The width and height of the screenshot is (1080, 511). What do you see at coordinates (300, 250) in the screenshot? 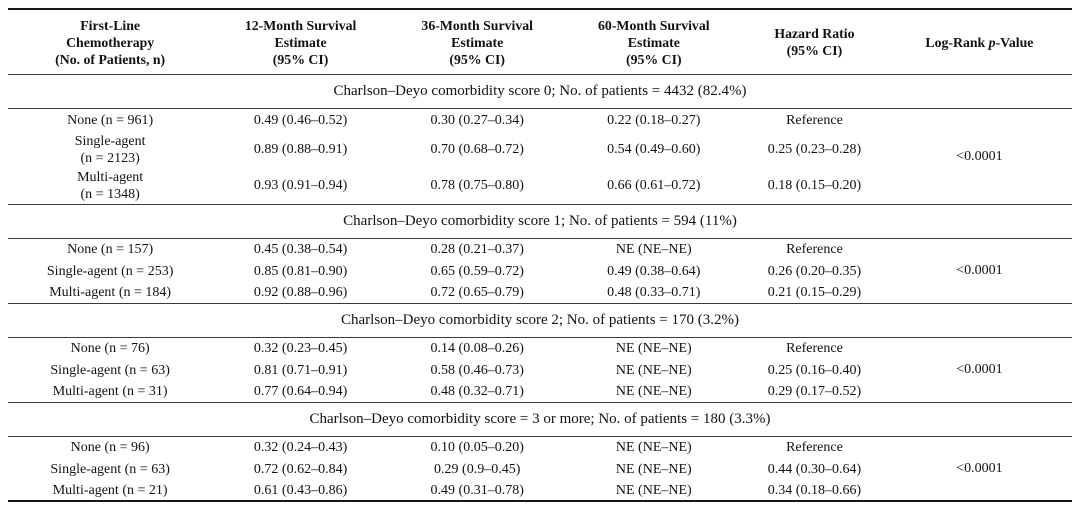
I see `cell-12-month: 0.45 (0.38–0.54)` at bounding box center [300, 250].